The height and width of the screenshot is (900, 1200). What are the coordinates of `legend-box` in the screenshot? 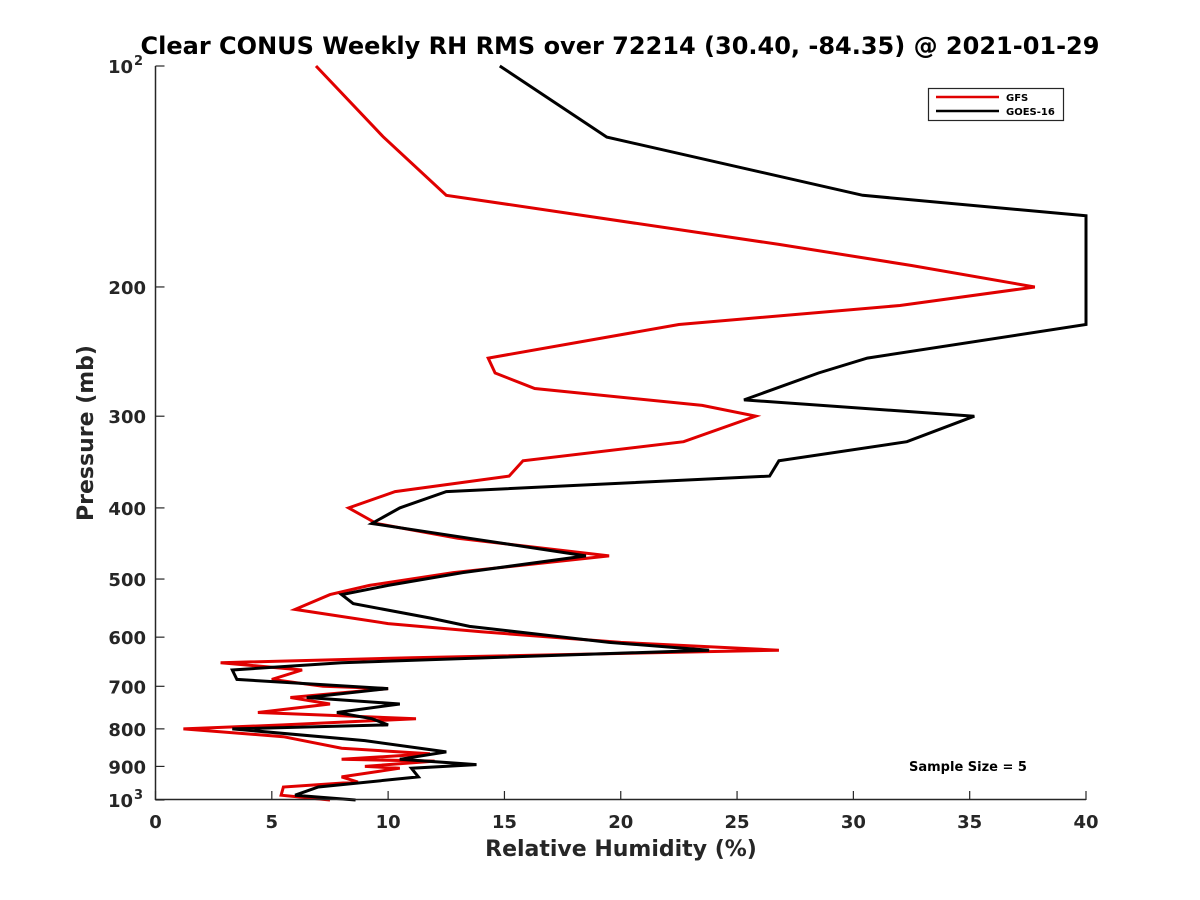 It's located at (996, 104).